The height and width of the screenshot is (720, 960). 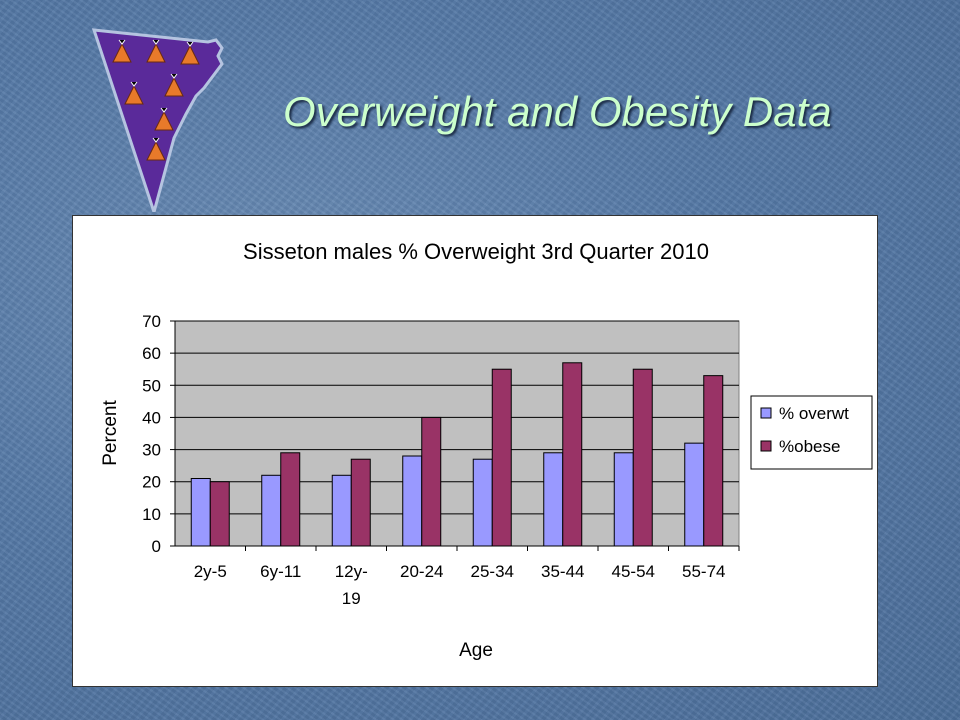 I want to click on x-tick-label: 2y-5, so click(x=210, y=571).